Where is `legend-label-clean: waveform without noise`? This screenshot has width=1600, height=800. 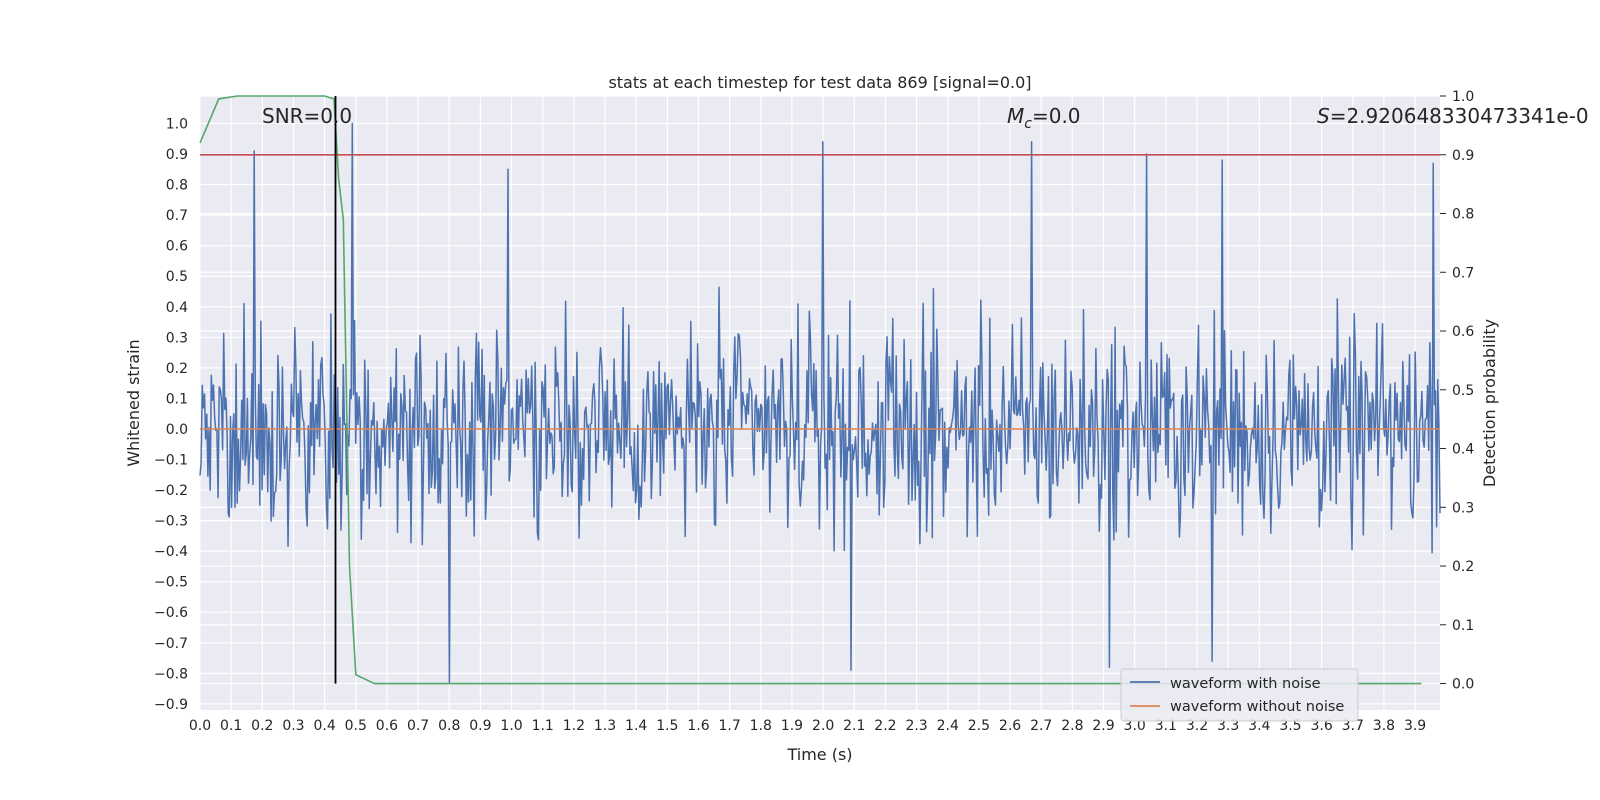
legend-label-clean: waveform without noise is located at coordinates (1257, 707).